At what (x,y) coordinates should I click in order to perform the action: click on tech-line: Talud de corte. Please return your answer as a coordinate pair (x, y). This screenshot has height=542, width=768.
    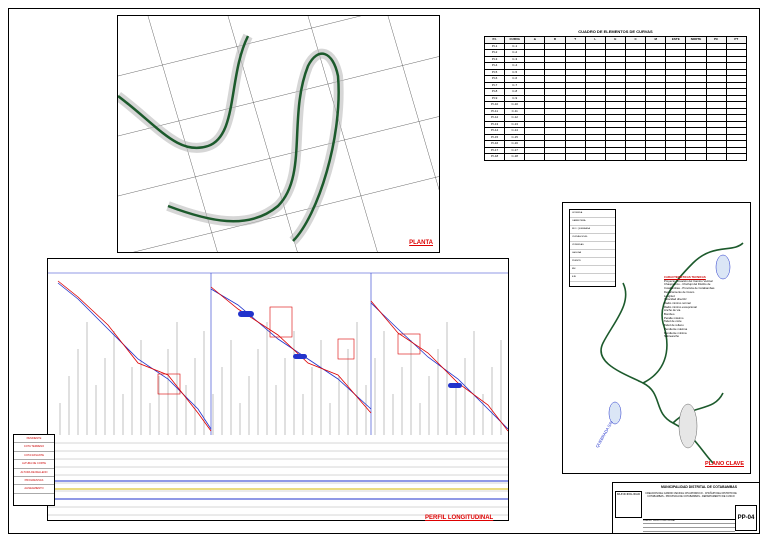
    Looking at the image, I should click on (673, 321).